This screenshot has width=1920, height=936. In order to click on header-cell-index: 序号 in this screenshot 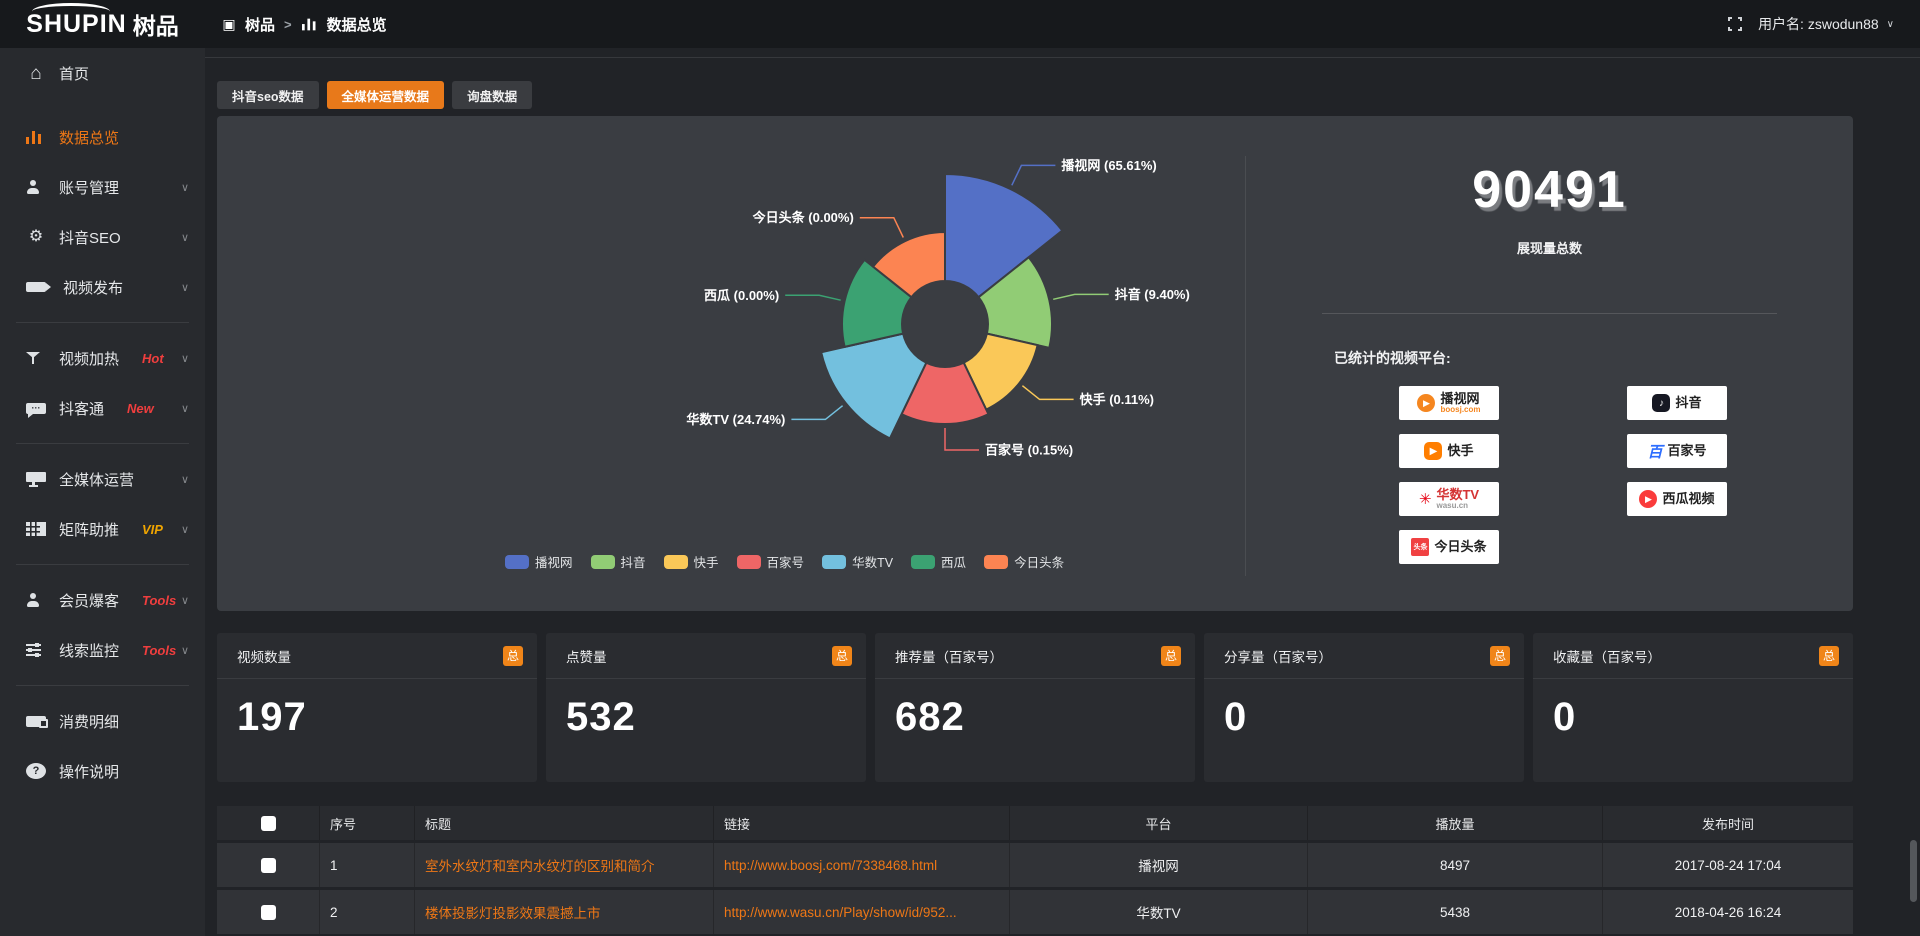, I will do `click(367, 823)`.